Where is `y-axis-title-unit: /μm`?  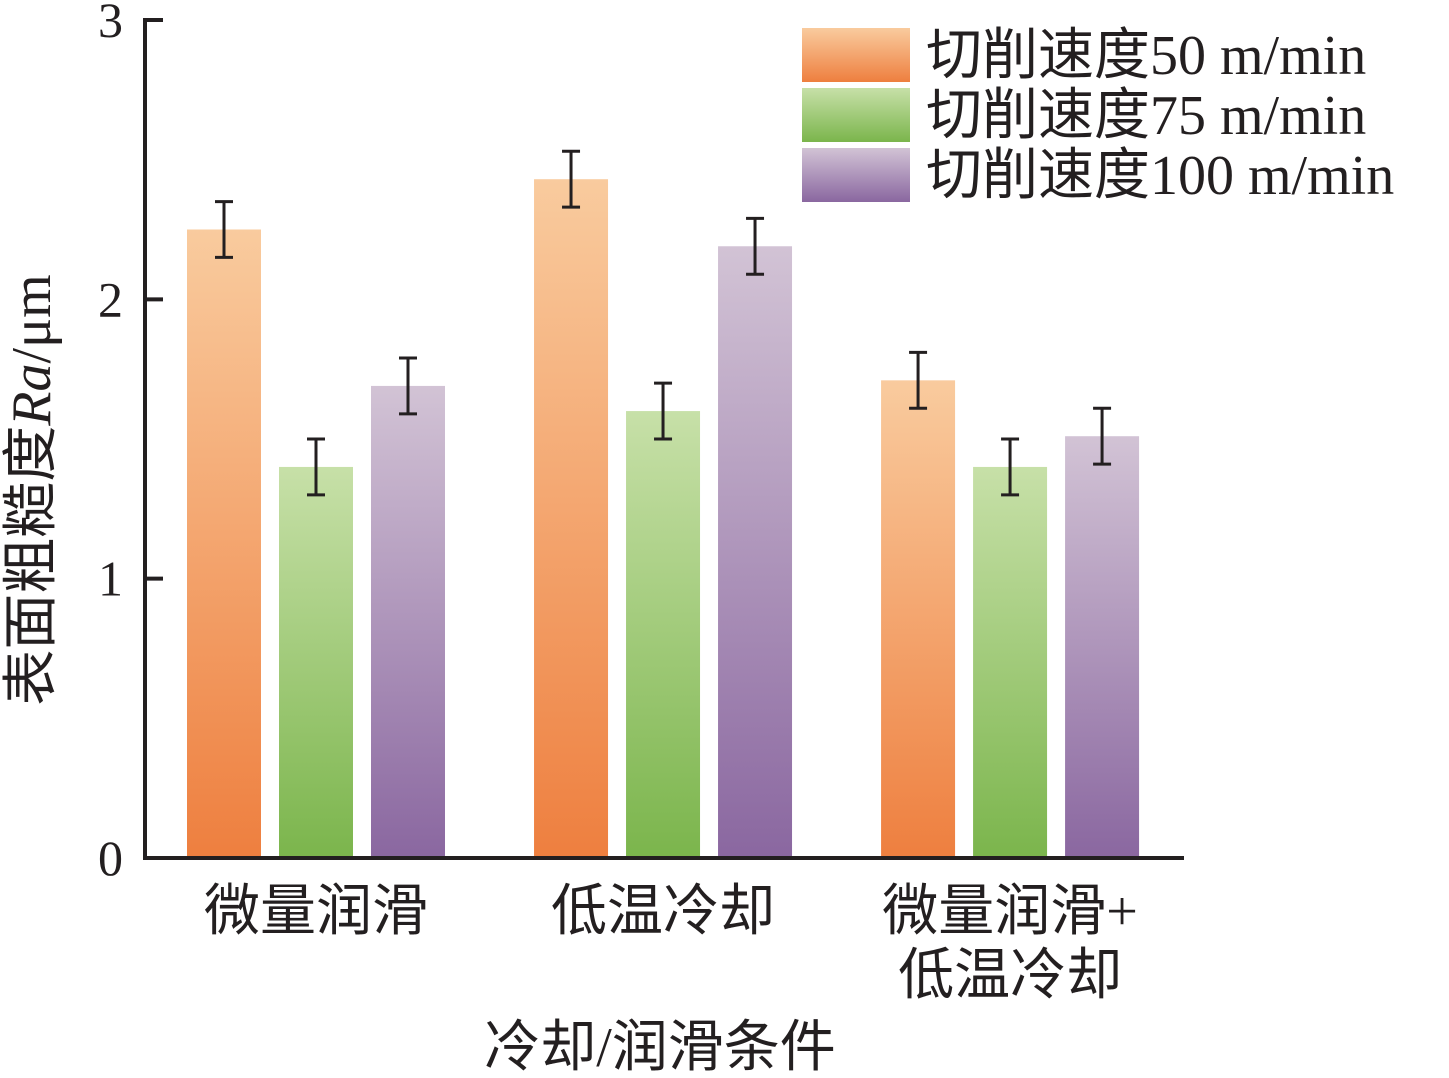 y-axis-title-unit: /μm is located at coordinates (32, 318).